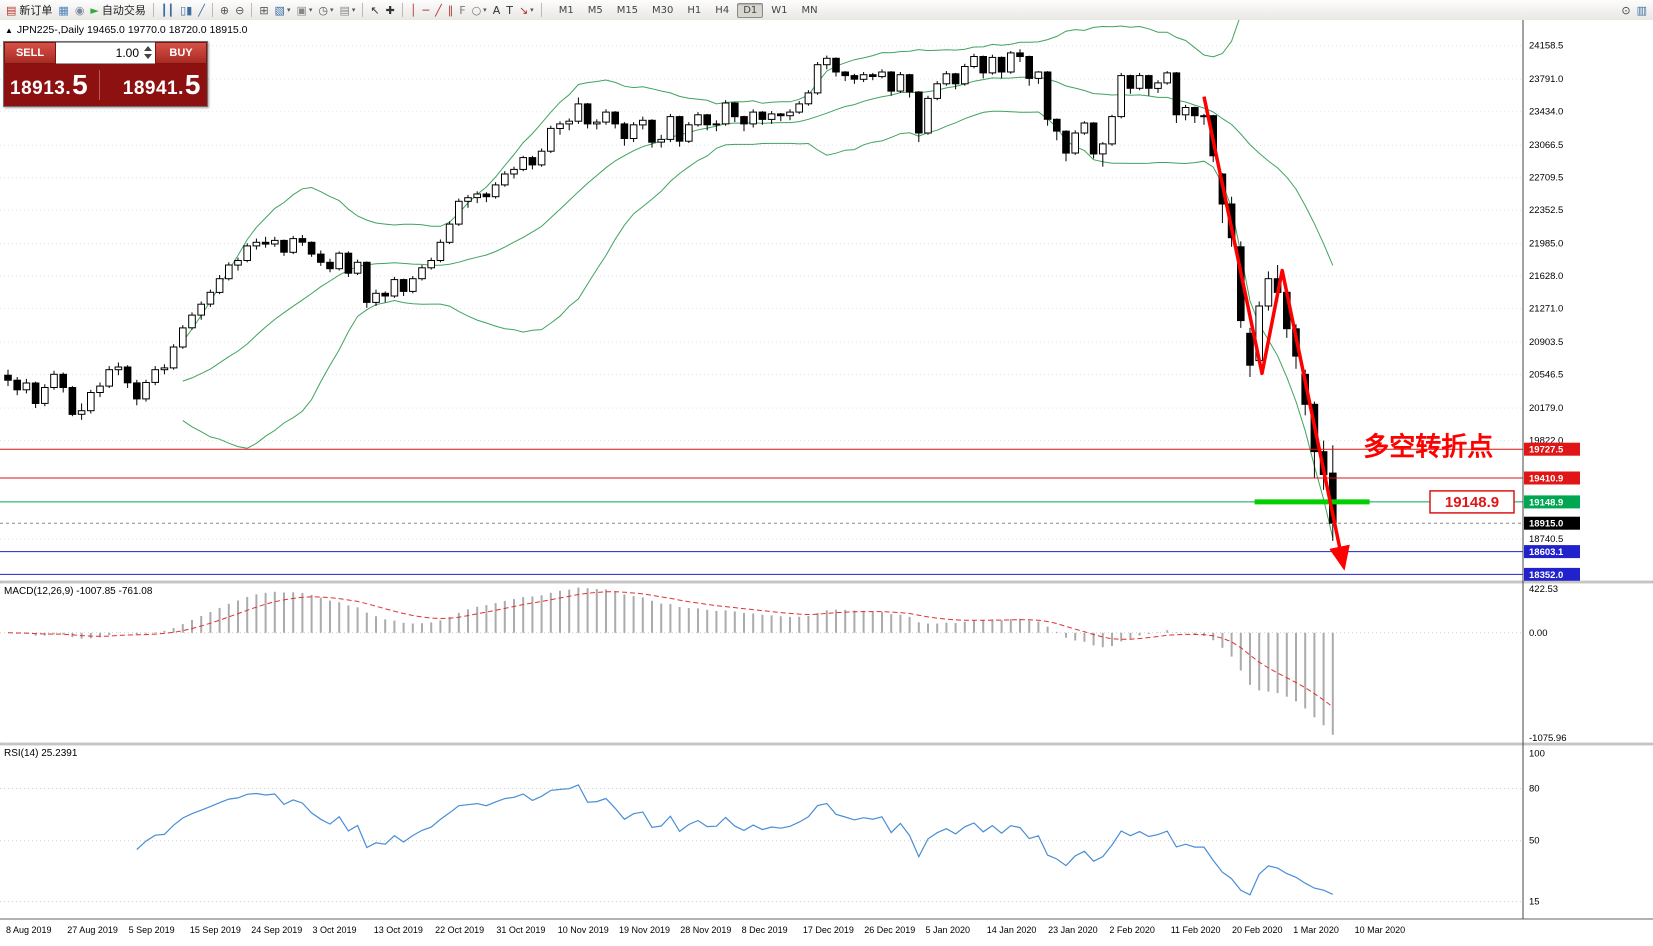 Image resolution: width=1653 pixels, height=946 pixels. What do you see at coordinates (438, 10) in the screenshot?
I see `trendline-icon: ╱` at bounding box center [438, 10].